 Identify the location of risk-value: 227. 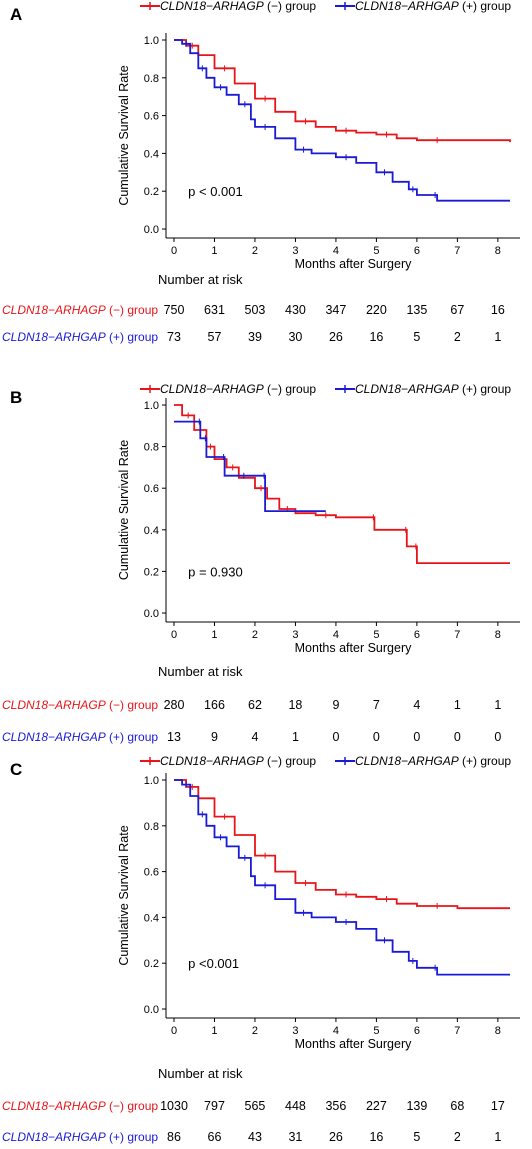
(376, 1106).